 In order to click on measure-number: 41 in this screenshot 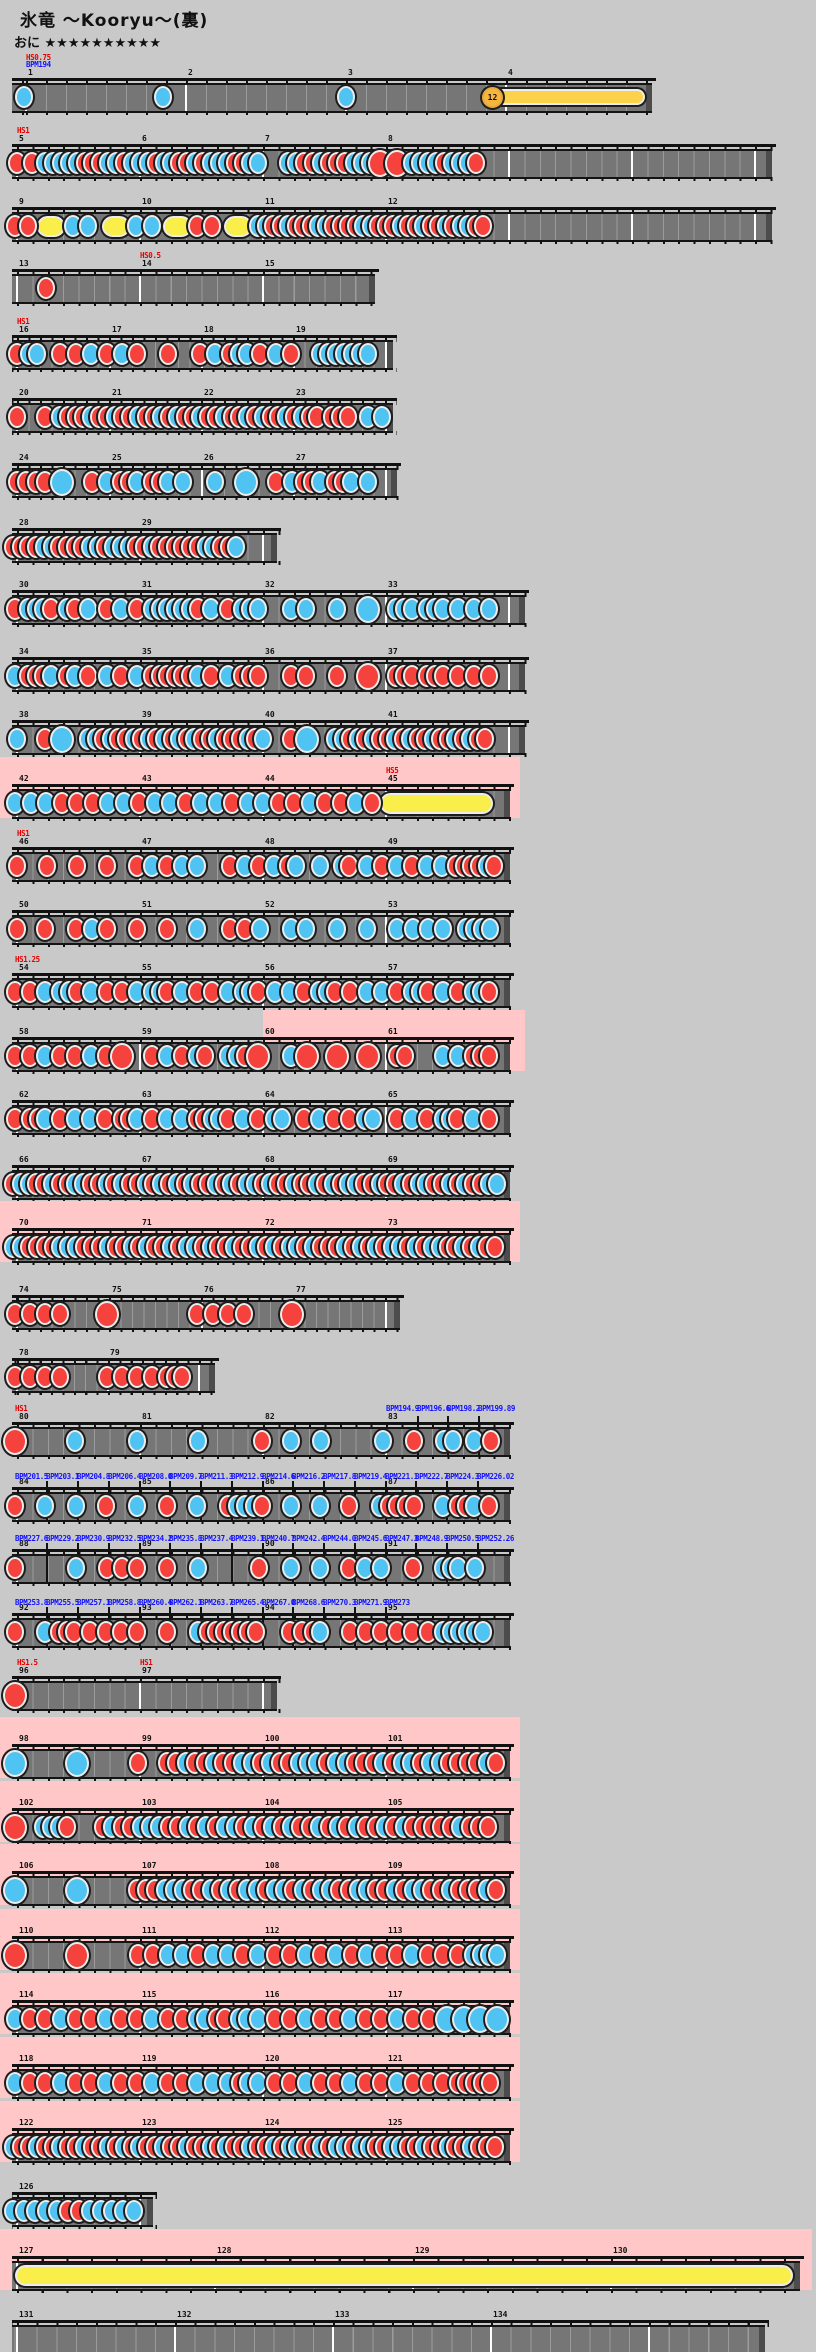, I will do `click(393, 714)`.